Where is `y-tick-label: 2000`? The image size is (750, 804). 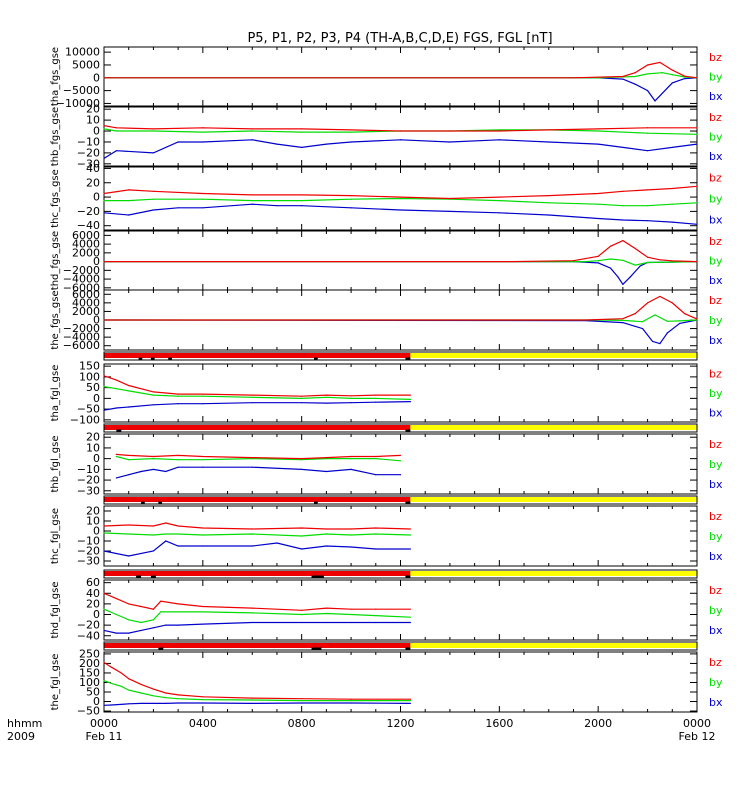
y-tick-label: 2000 is located at coordinates (86, 252).